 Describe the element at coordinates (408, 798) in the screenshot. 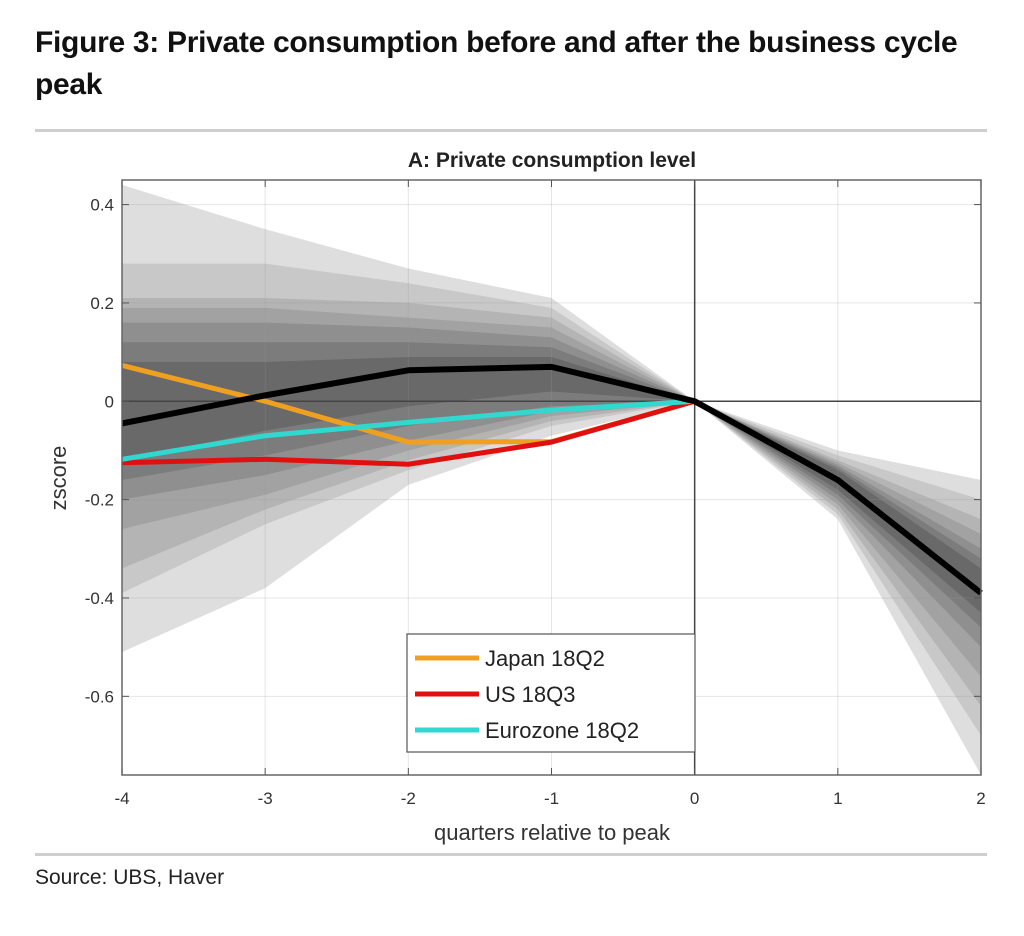

I see `x-tick-label: -2` at that location.